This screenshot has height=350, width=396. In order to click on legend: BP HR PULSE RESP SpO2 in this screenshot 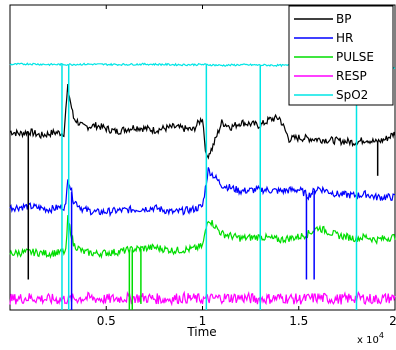, I will do `click(341, 55)`.